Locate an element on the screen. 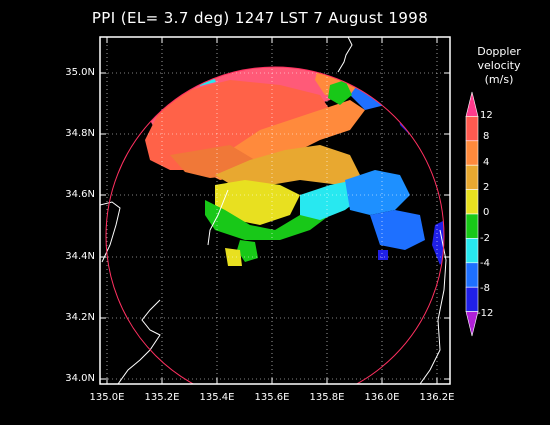 Image resolution: width=550 pixels, height=425 pixels. x-tick-label: 135.6E is located at coordinates (272, 397).